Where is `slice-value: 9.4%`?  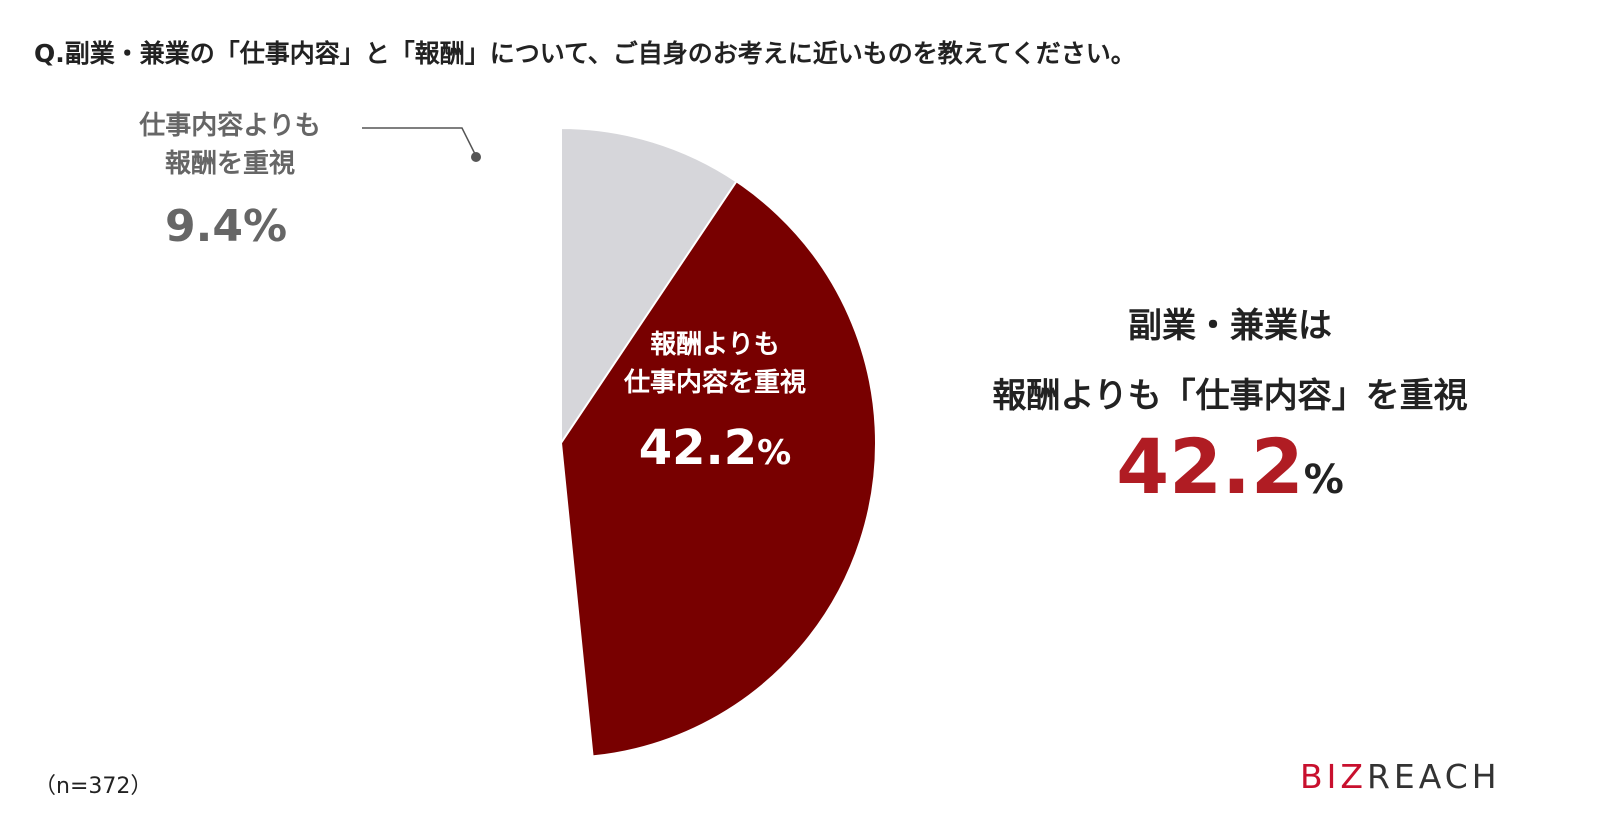 slice-value: 9.4% is located at coordinates (226, 226).